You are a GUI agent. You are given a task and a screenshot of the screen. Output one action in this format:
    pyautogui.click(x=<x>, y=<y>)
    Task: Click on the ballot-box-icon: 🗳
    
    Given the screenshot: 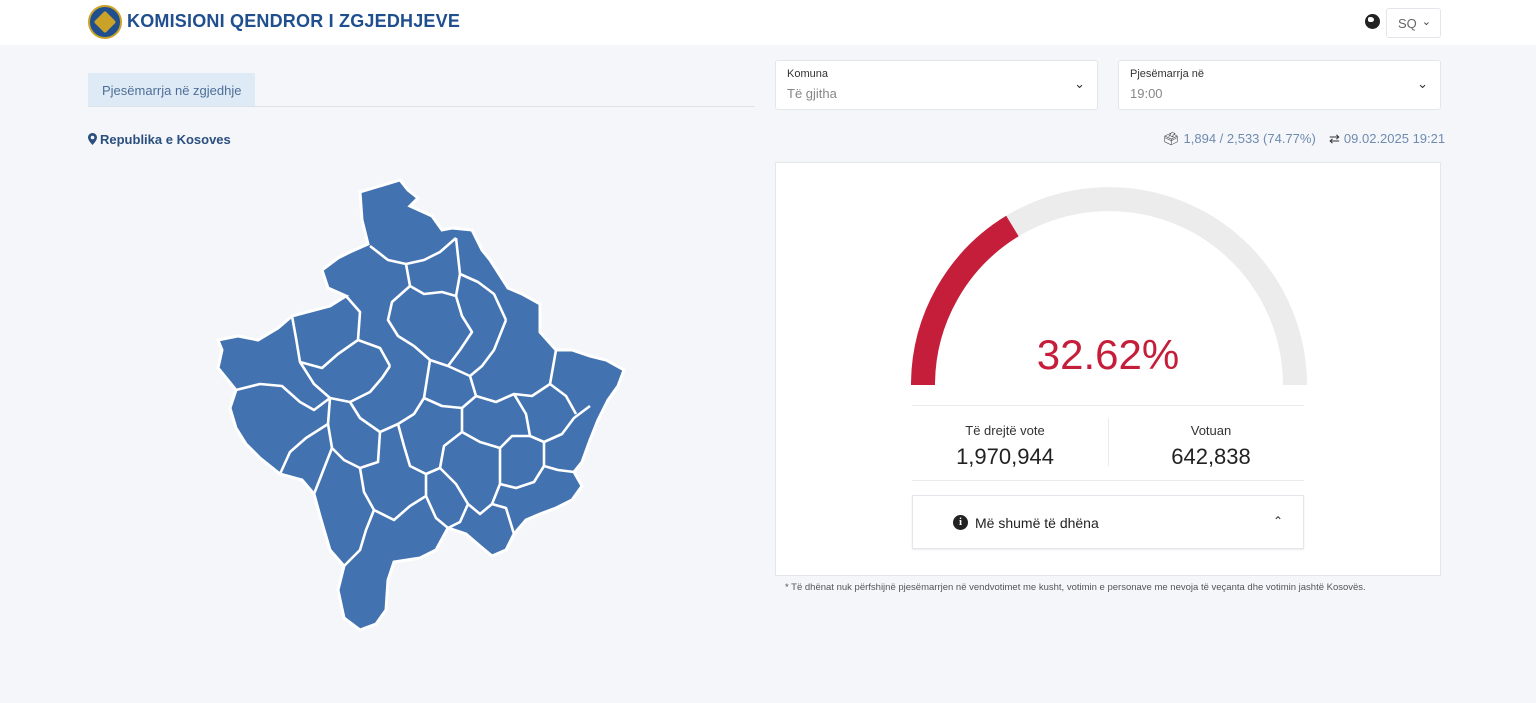 What is the action you would take?
    pyautogui.click(x=1171, y=138)
    